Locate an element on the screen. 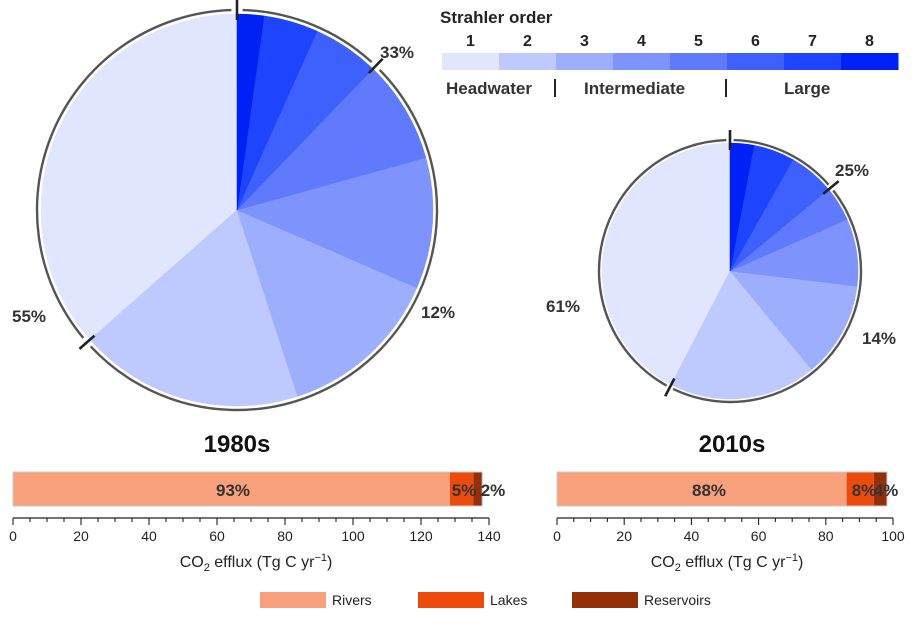  legend-swatch-reservoirs is located at coordinates (605, 600).